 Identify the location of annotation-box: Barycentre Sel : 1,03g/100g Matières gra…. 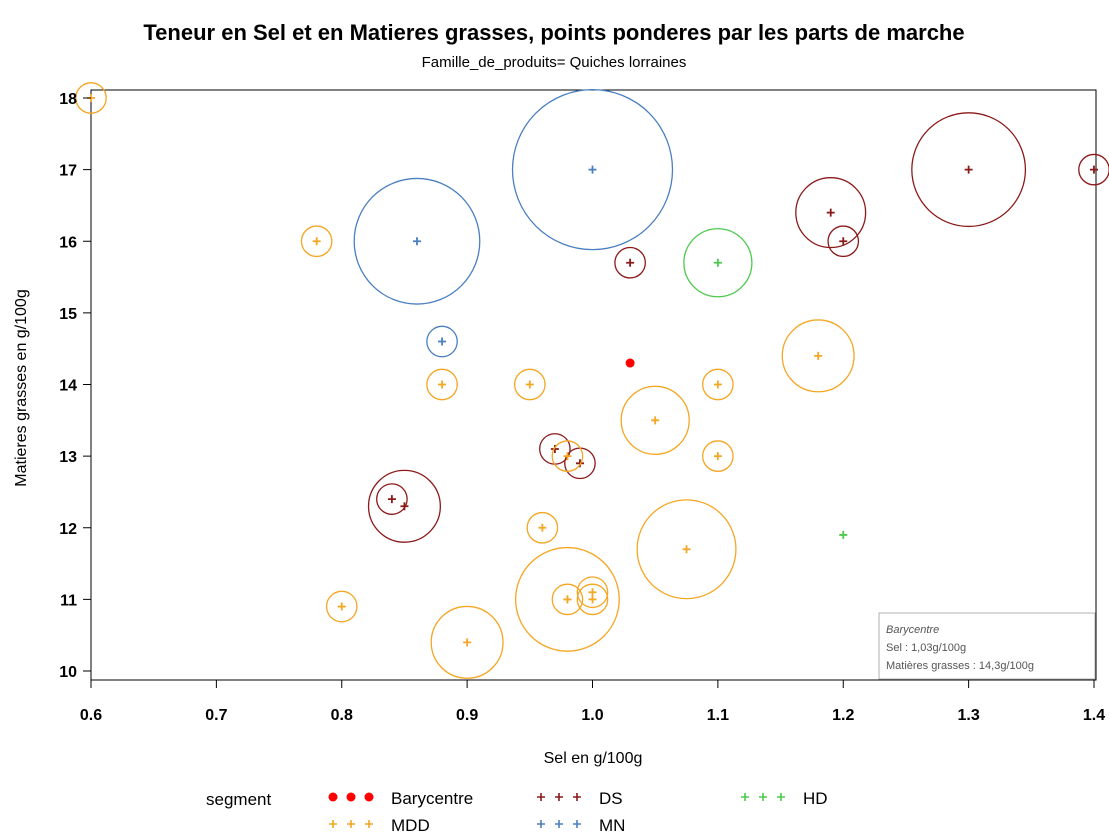
(987, 646).